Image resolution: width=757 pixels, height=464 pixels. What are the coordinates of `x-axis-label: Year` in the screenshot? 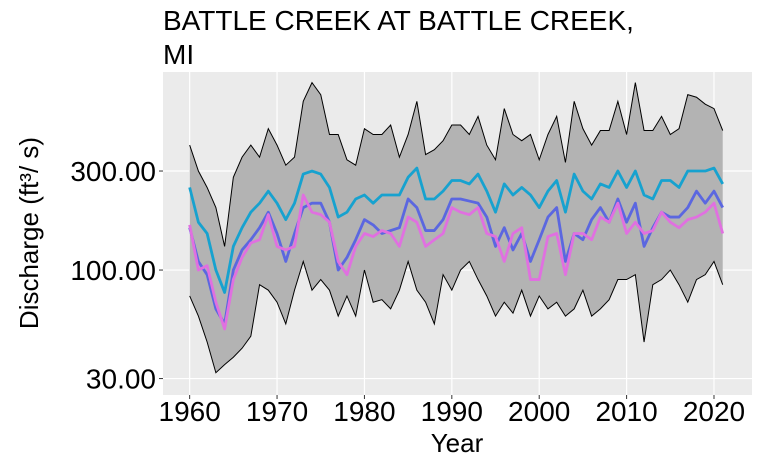 It's located at (457, 443).